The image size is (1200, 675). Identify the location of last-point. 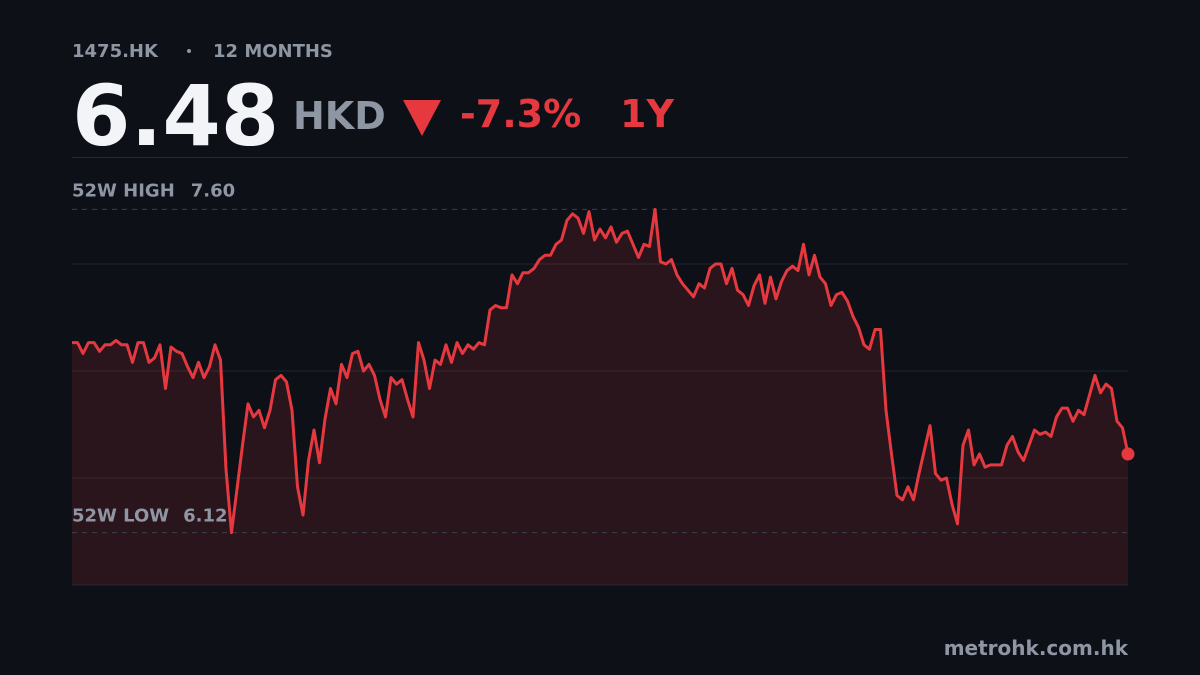
(1128, 454).